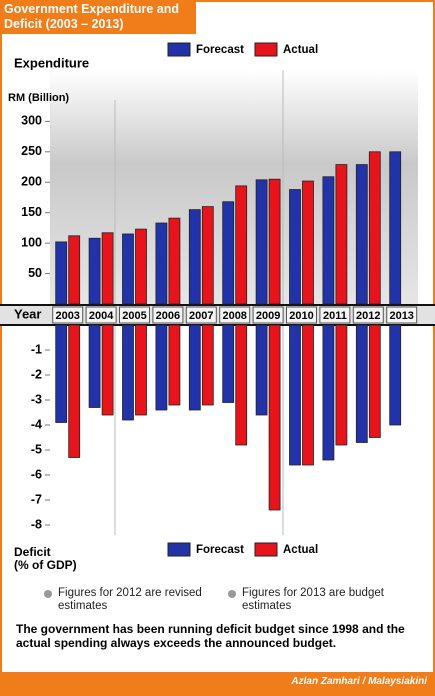 The width and height of the screenshot is (435, 696). I want to click on y-tick-label: -4, so click(36, 424).